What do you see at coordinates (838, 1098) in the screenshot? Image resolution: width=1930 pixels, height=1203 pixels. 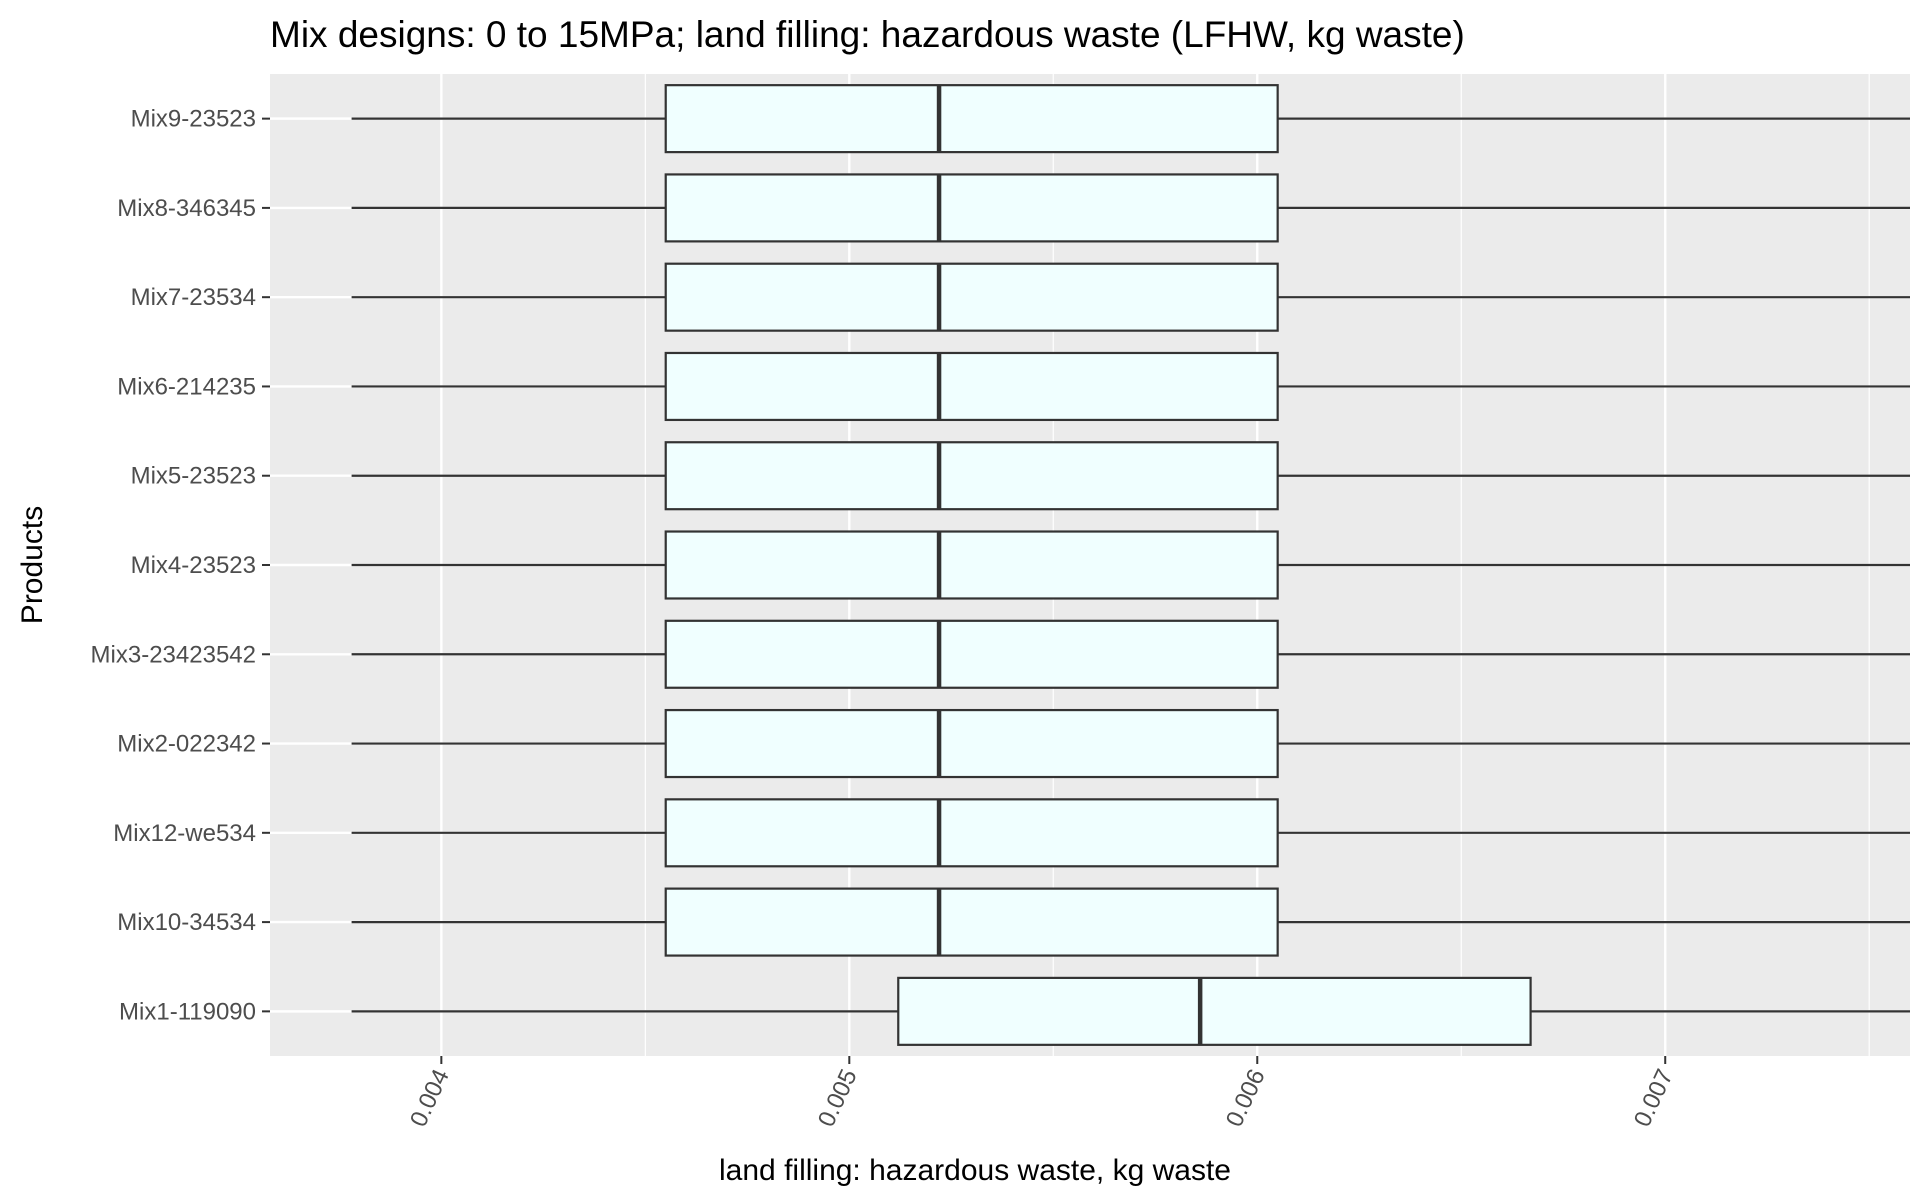 I see `x-tick-label: 0.005` at bounding box center [838, 1098].